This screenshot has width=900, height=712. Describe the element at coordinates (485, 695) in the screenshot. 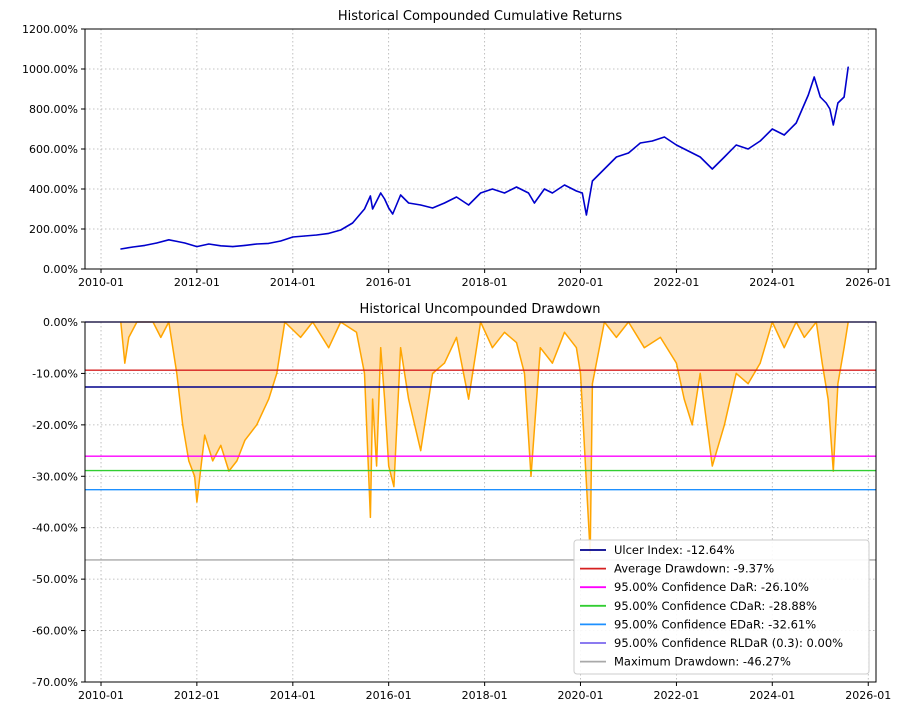

I see `x-tick-label: 2018-01` at that location.